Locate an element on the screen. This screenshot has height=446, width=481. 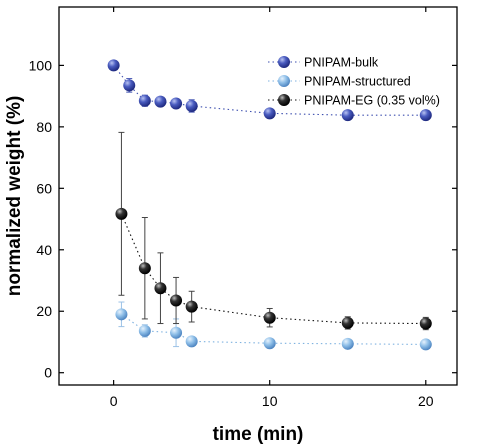
x-axis-title: time (min) is located at coordinates (258, 434).